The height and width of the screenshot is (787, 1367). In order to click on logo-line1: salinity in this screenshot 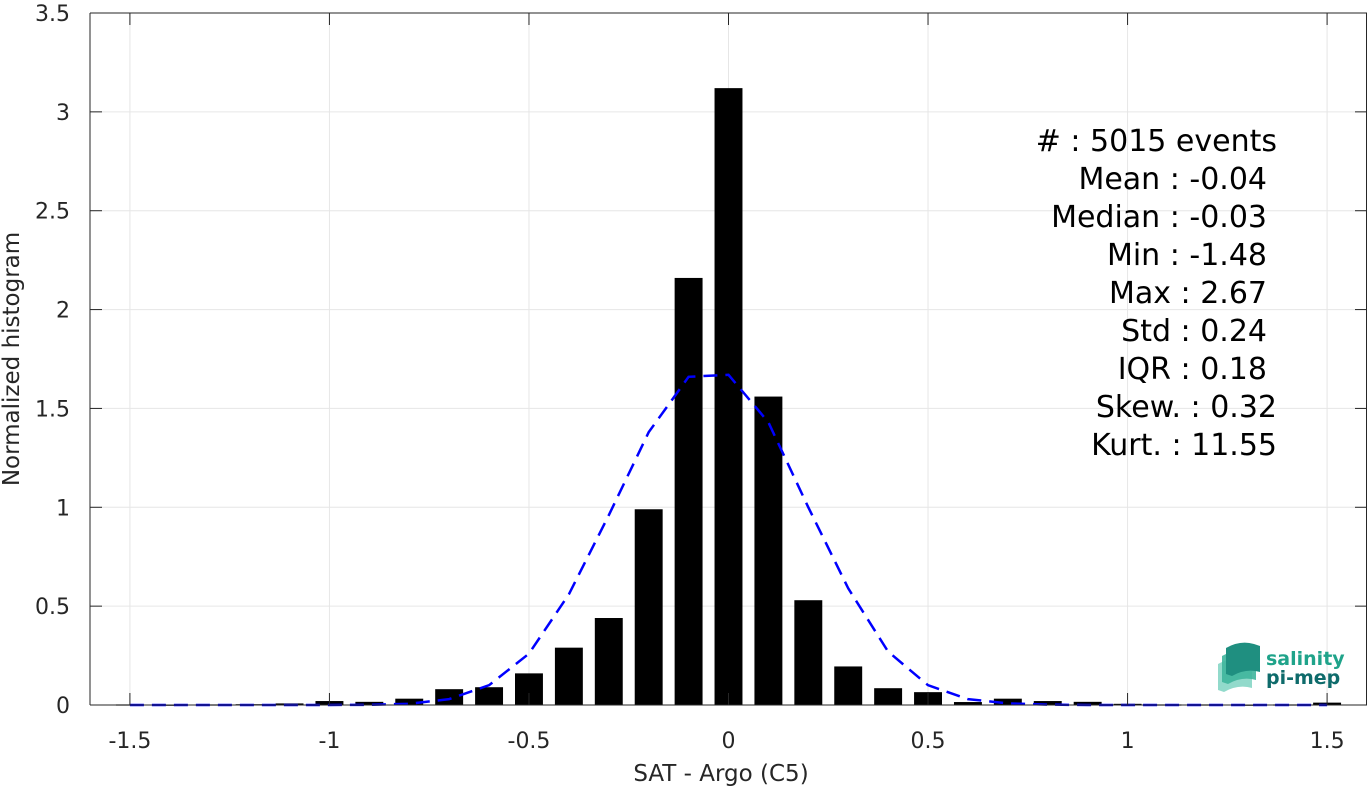, I will do `click(1305, 659)`.